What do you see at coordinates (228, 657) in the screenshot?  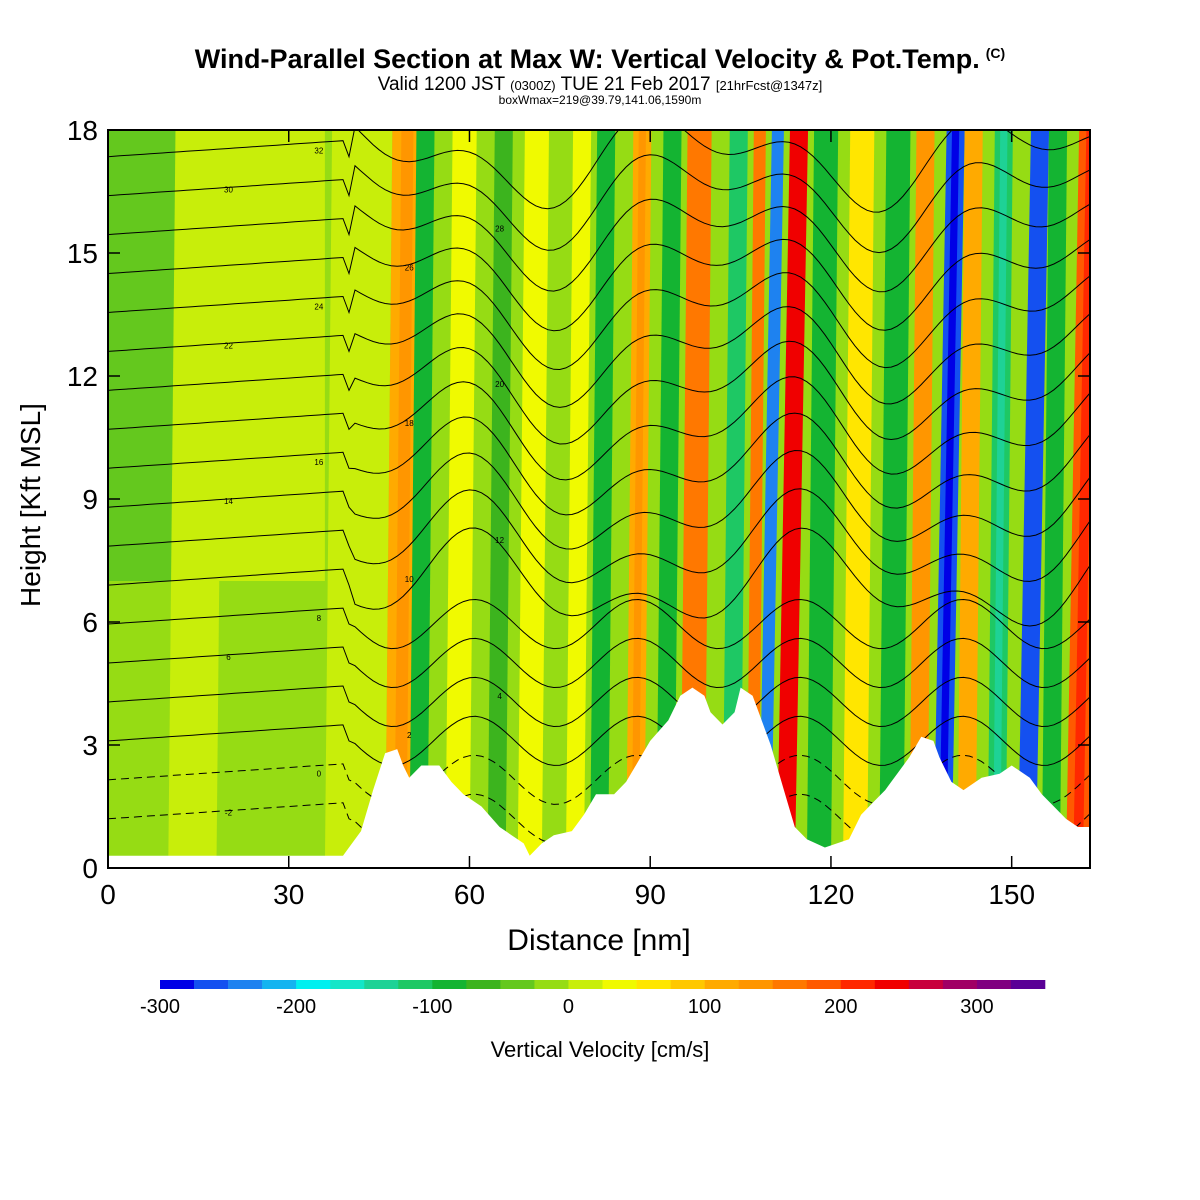 I see `contour-label: 6` at bounding box center [228, 657].